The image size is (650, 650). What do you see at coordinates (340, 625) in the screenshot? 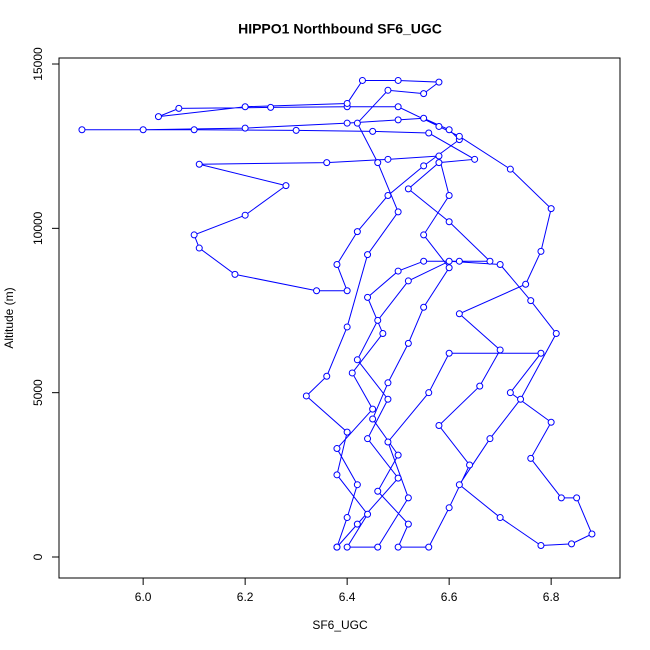
I see `x-axis-label: SF6_UGC` at bounding box center [340, 625].